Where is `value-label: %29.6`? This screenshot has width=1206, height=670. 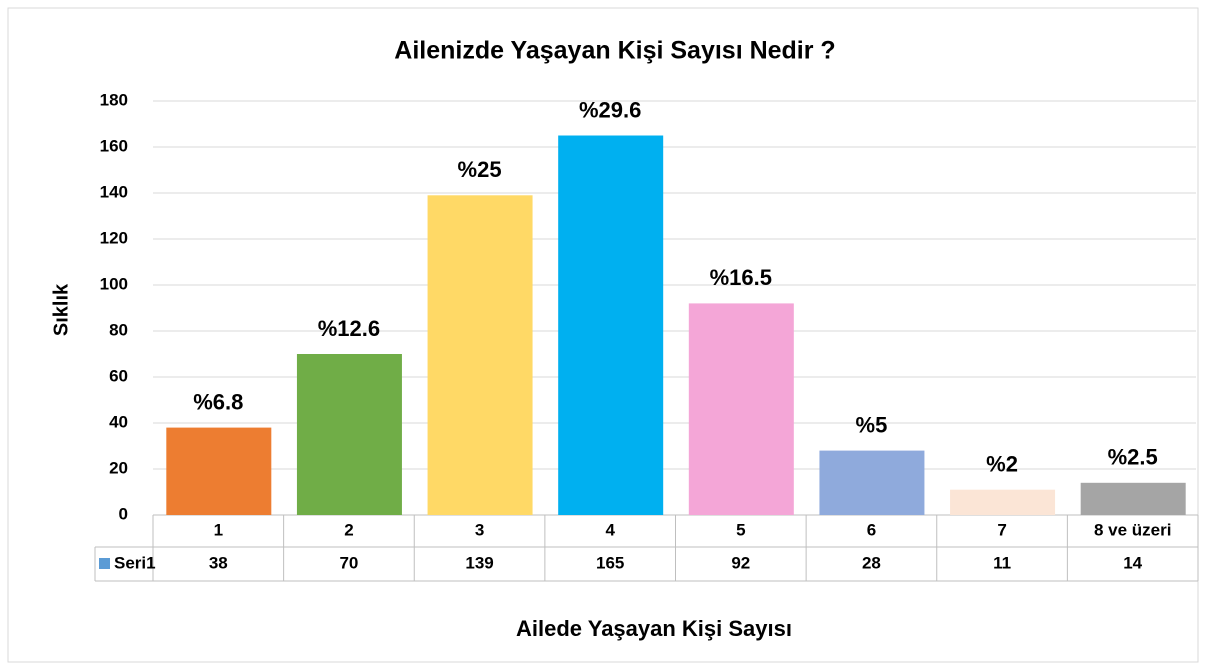 value-label: %29.6 is located at coordinates (610, 109).